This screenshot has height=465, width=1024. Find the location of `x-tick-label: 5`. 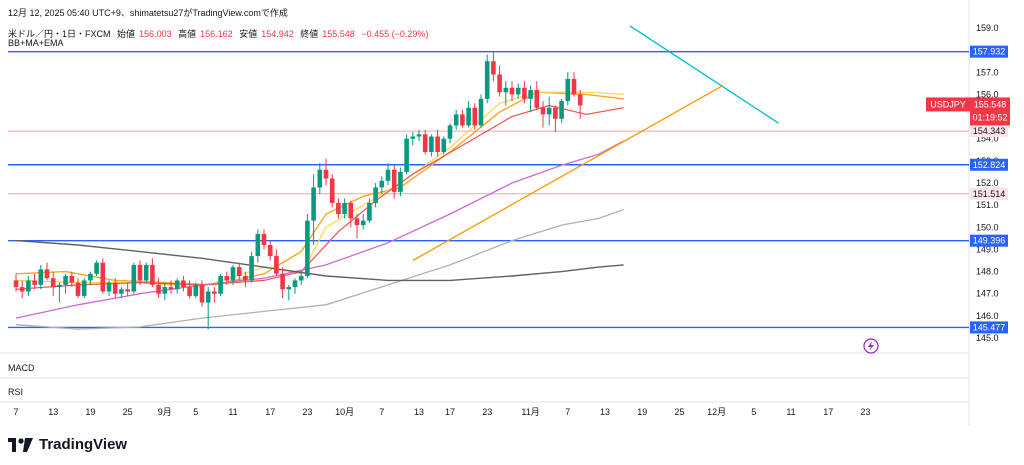

x-tick-label: 5 is located at coordinates (753, 412).